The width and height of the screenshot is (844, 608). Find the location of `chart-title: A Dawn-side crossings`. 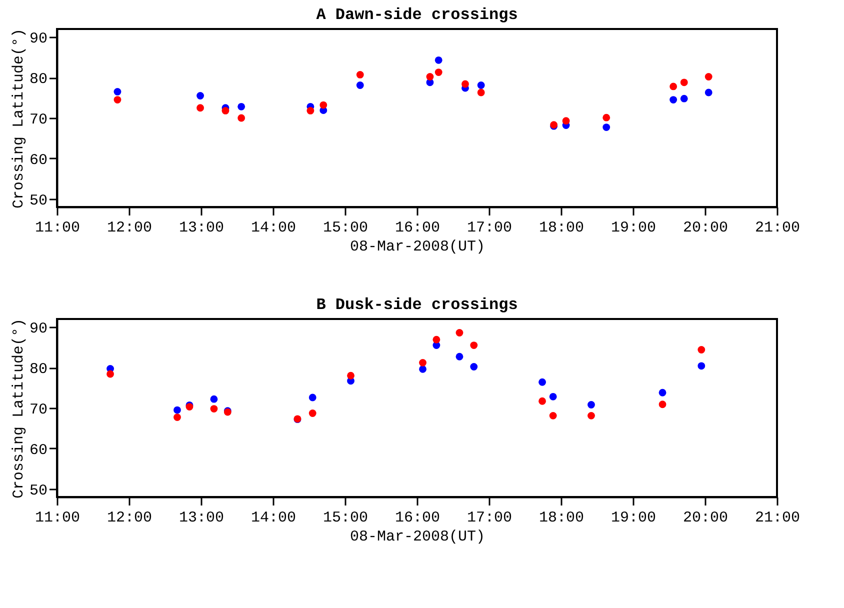

chart-title: A Dawn-side crossings is located at coordinates (417, 15).